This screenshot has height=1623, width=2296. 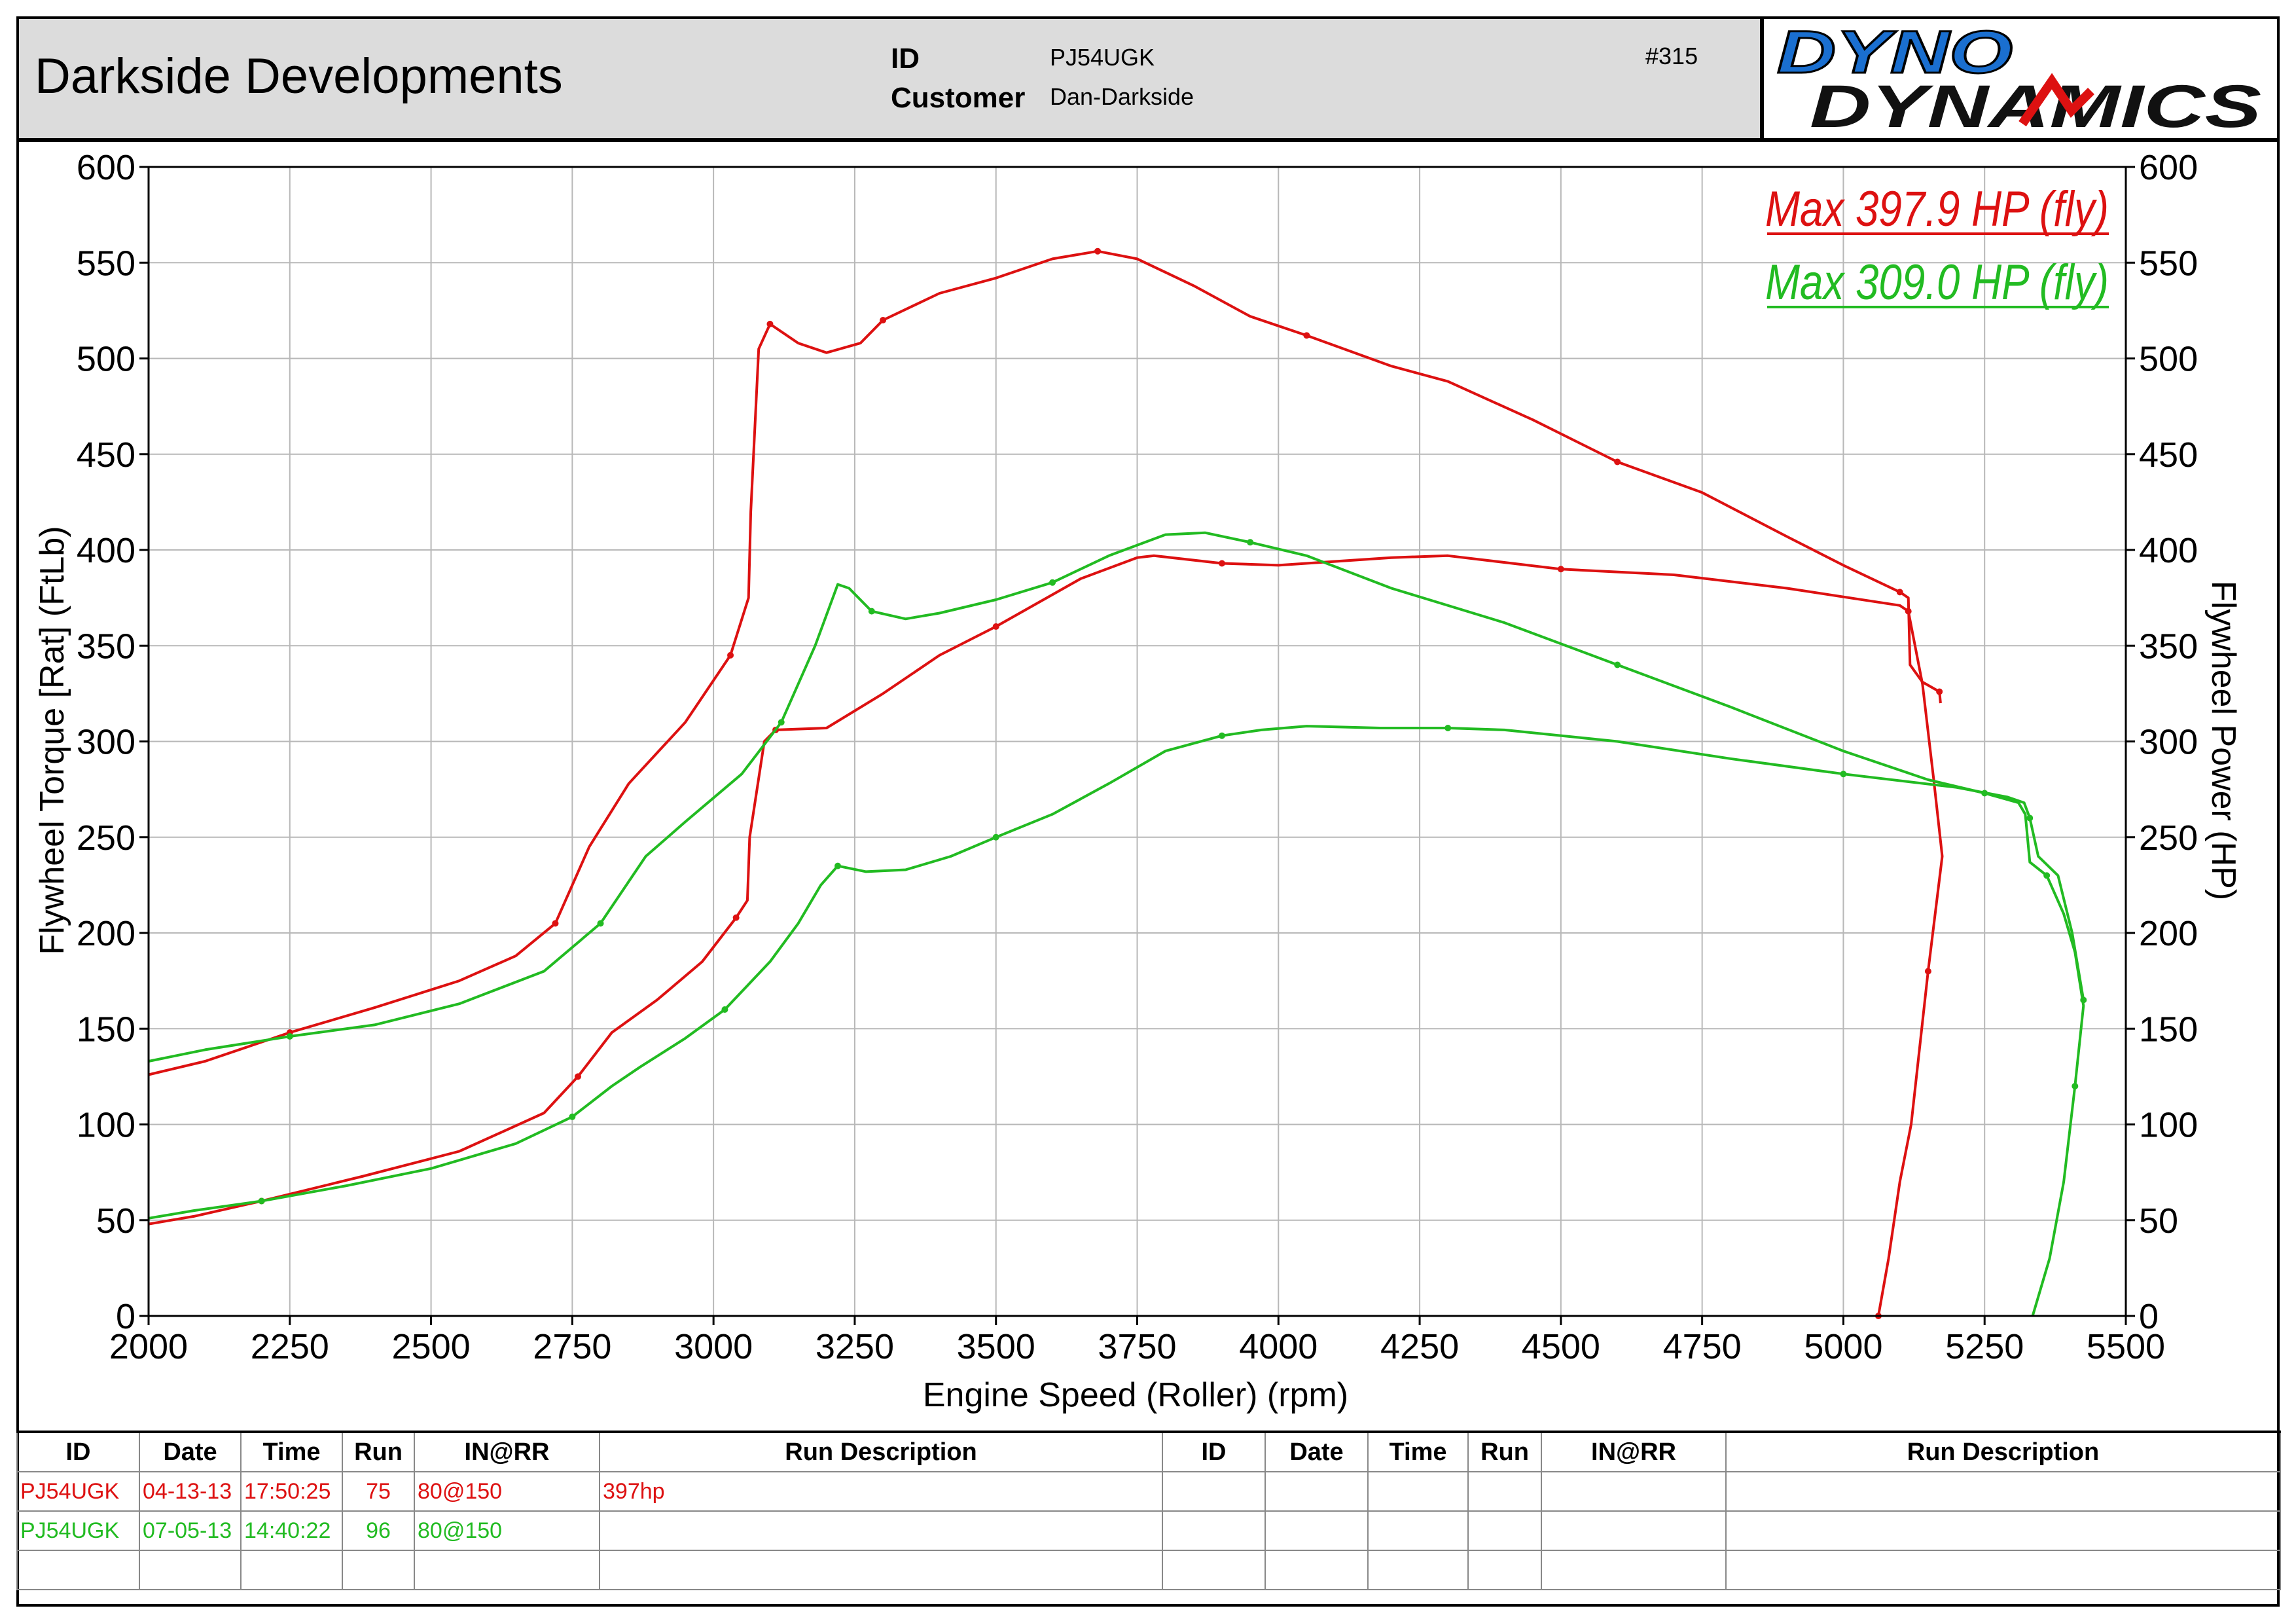 What do you see at coordinates (1561, 1346) in the screenshot?
I see `x-tick-label: 4500` at bounding box center [1561, 1346].